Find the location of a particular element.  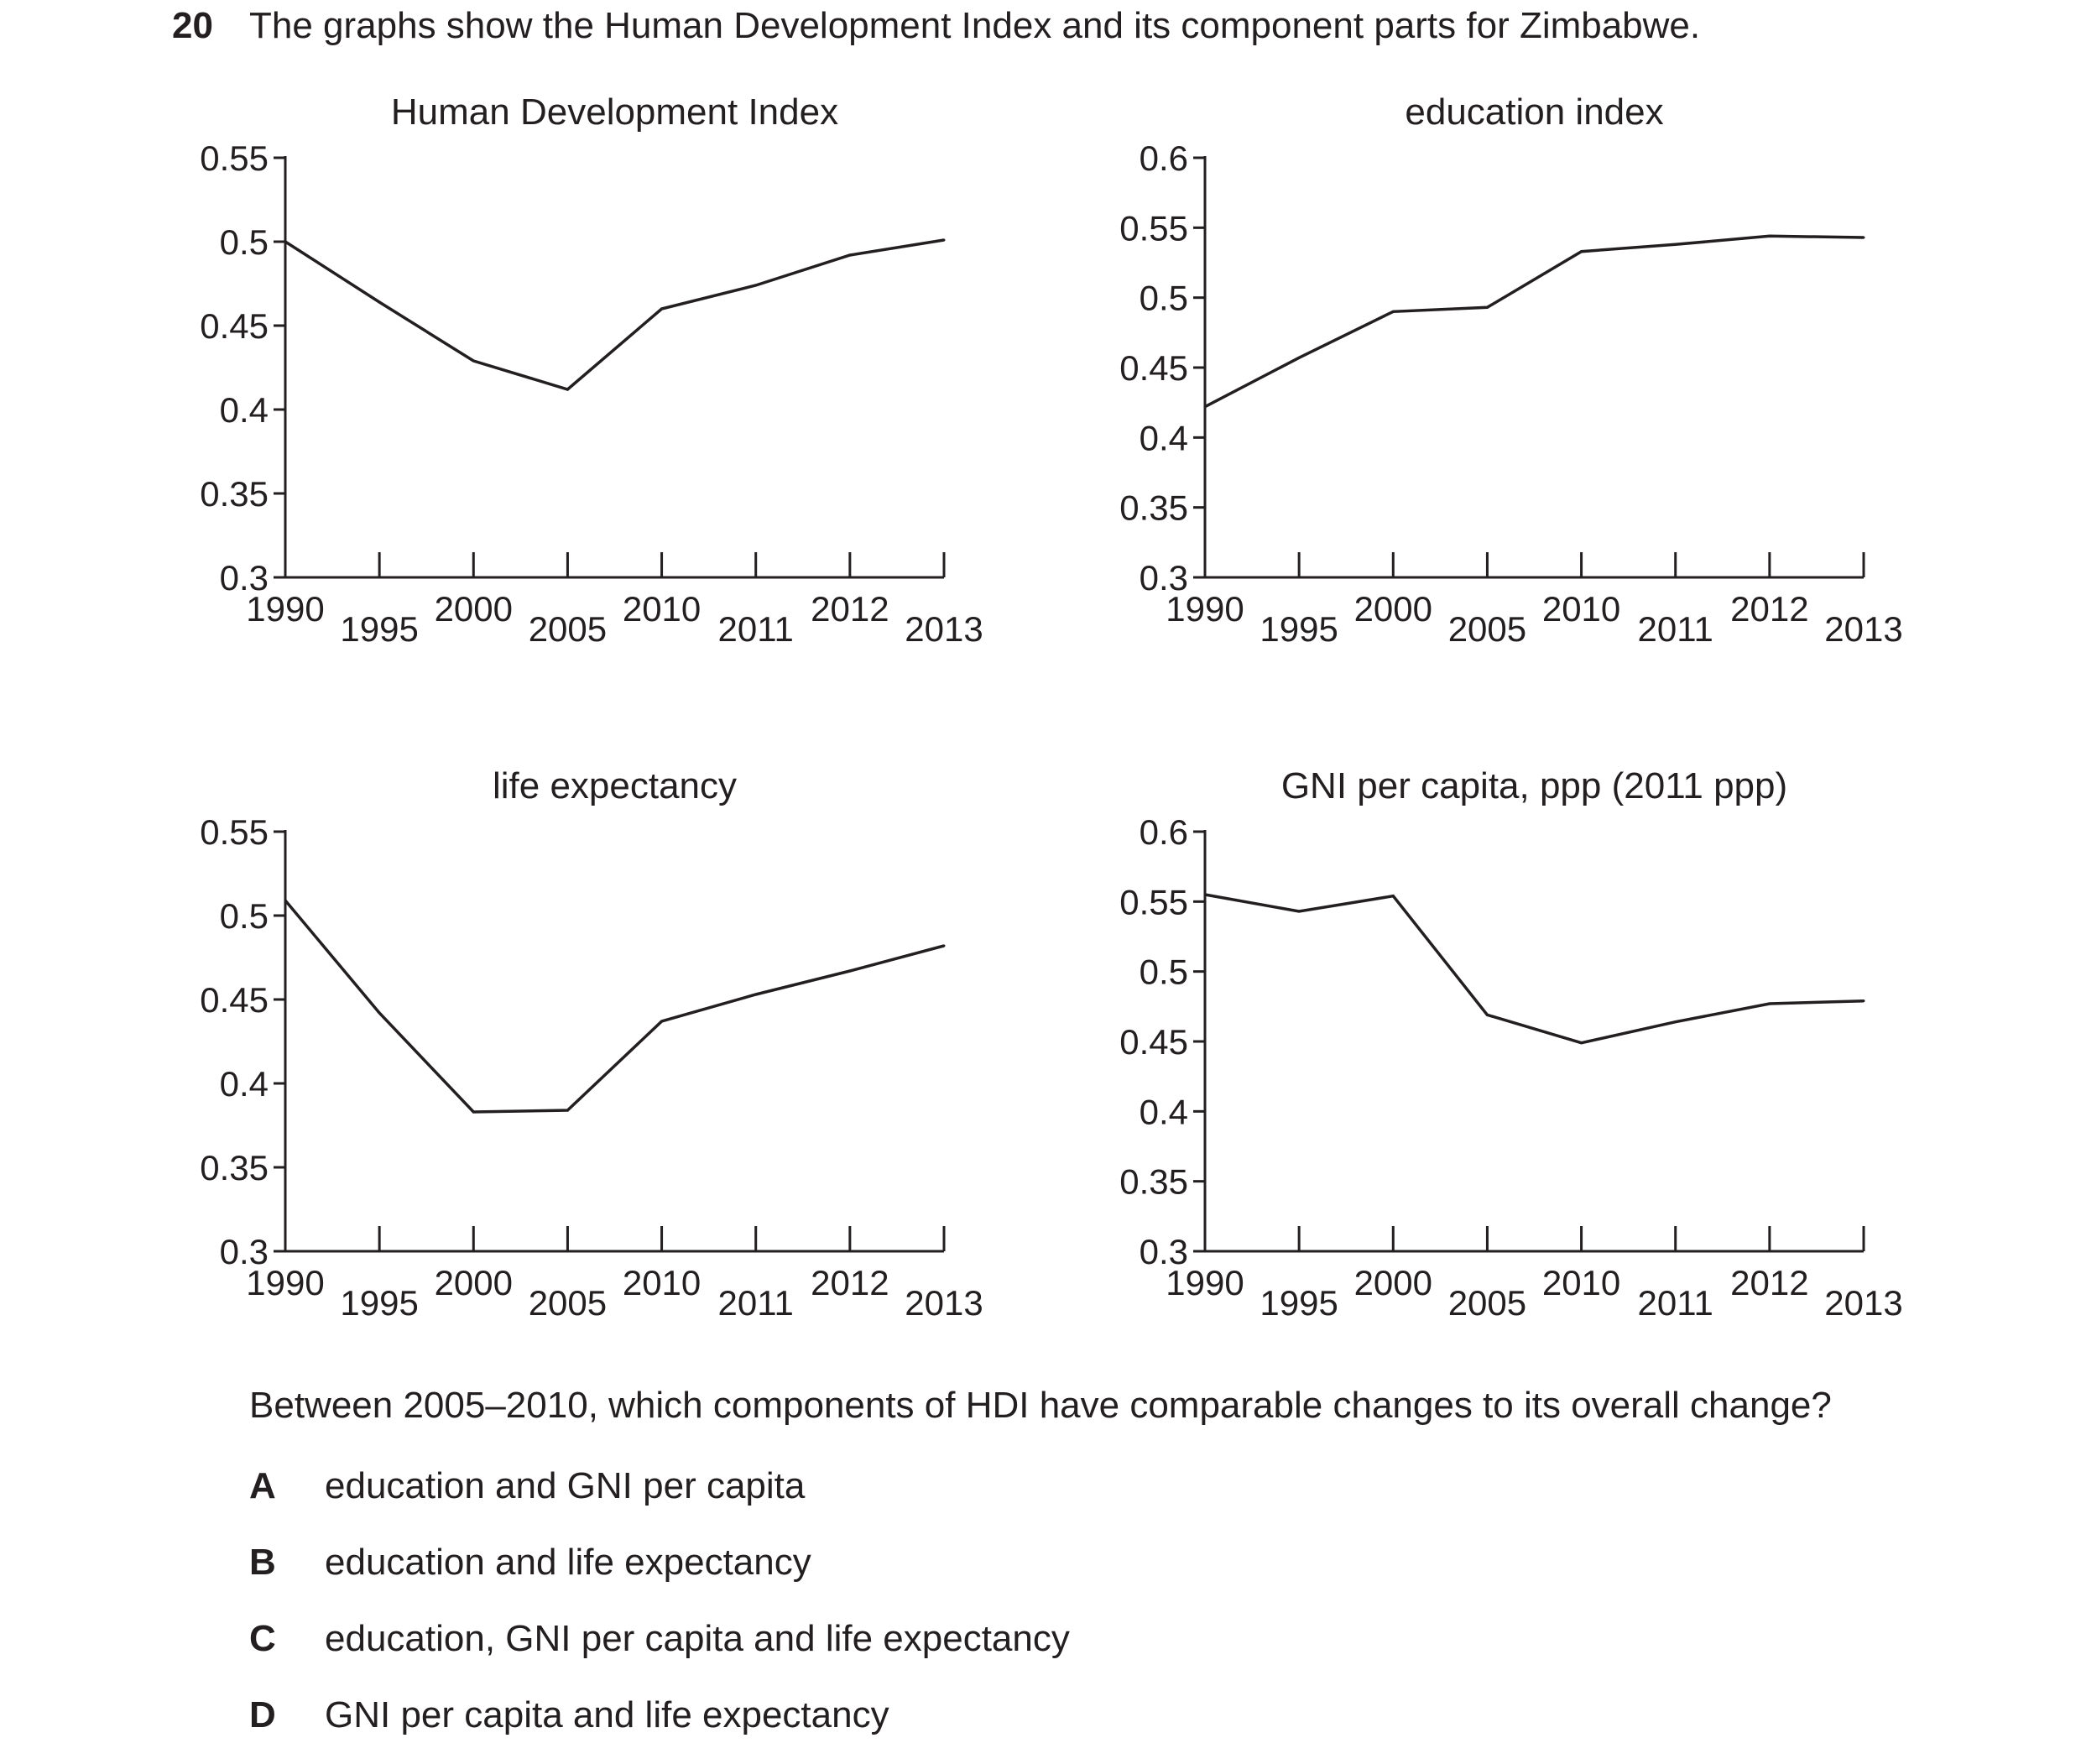

option-text: education and GNI per capita is located at coordinates (565, 1485).